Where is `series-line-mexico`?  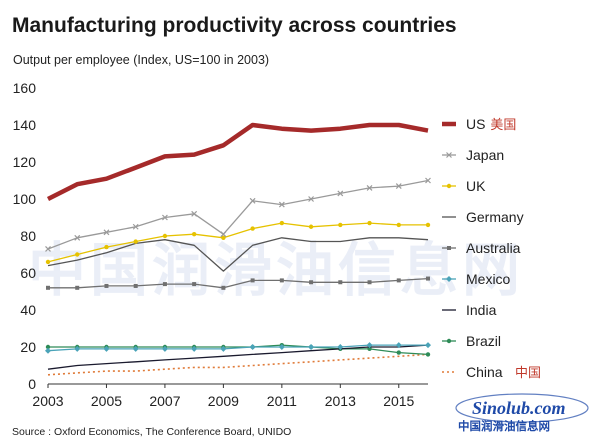
series-line-mexico is located at coordinates (237, 348).